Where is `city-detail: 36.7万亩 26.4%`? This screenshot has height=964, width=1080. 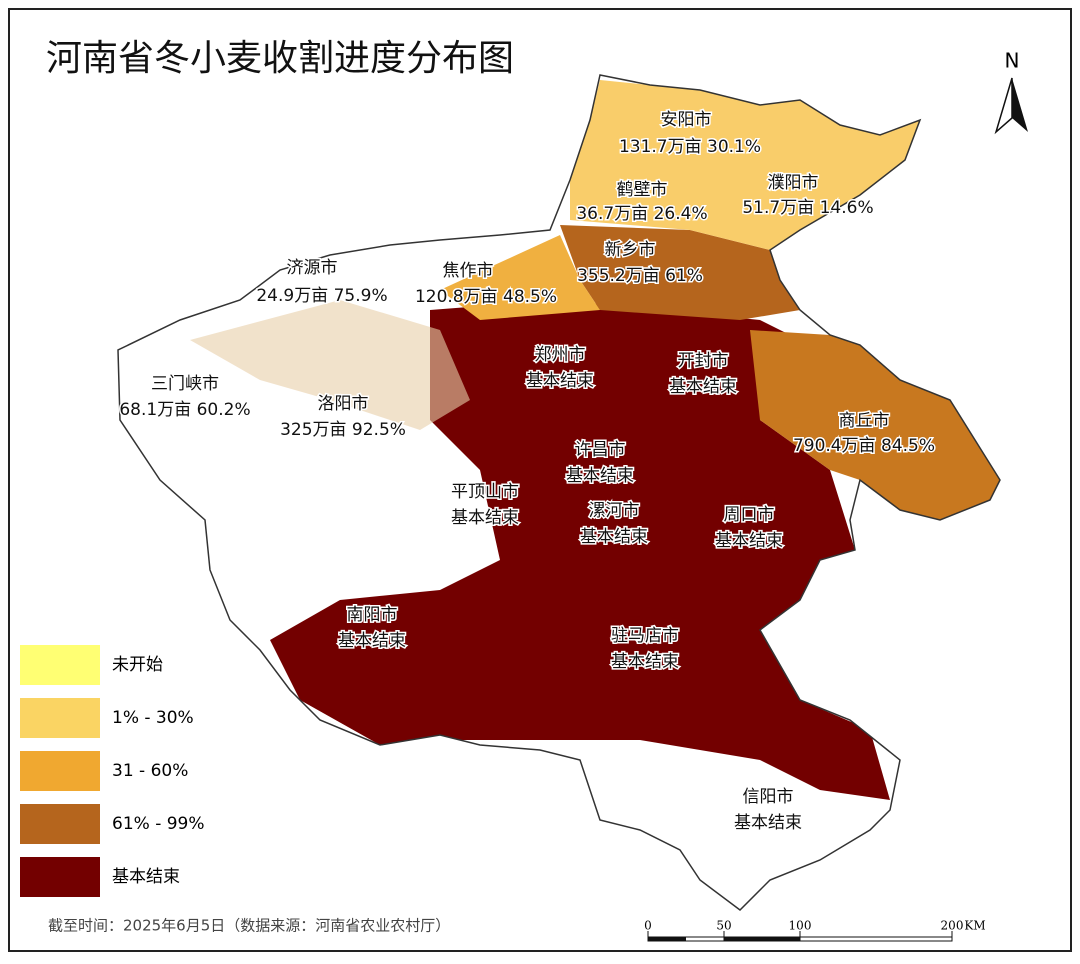
city-detail: 36.7万亩 26.4% is located at coordinates (641, 214).